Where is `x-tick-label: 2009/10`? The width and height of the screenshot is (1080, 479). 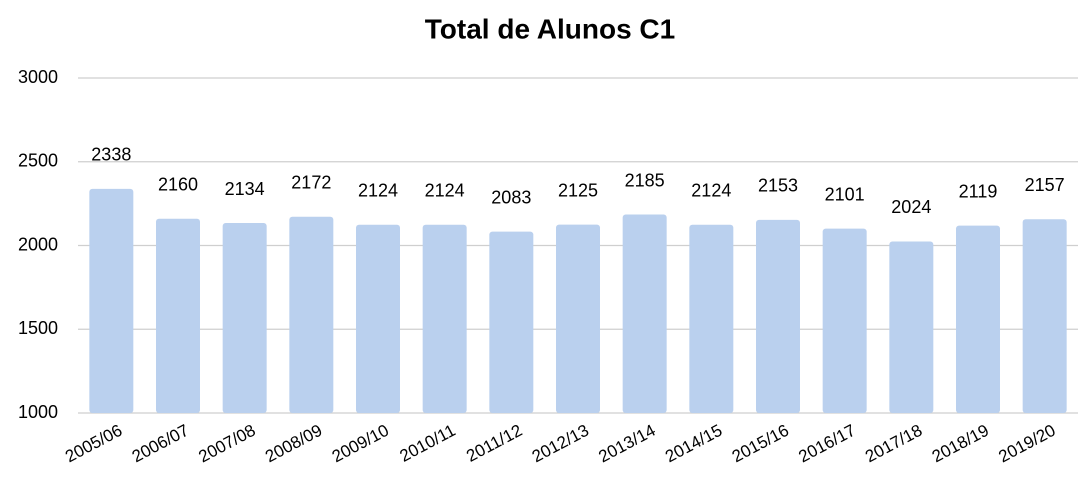 x-tick-label: 2009/10 is located at coordinates (360, 444).